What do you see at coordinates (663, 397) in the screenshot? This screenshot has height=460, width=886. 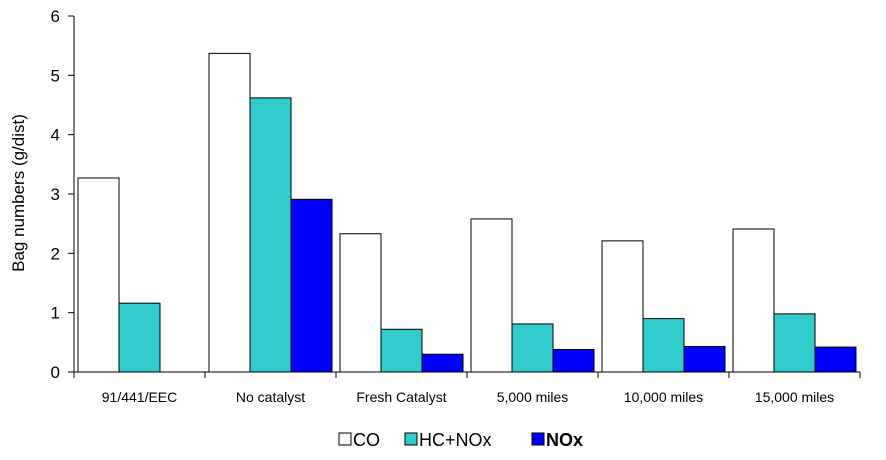 I see `x-tick-label: 10,000 miles` at bounding box center [663, 397].